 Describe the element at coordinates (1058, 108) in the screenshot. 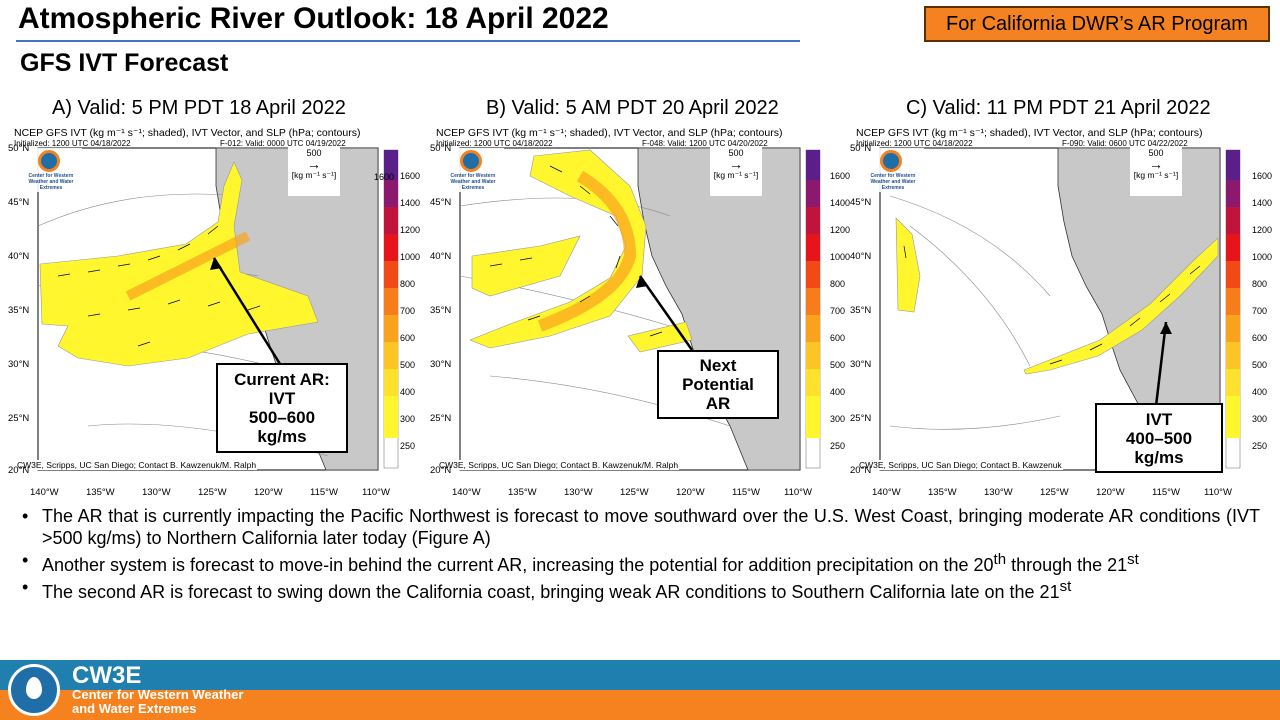

I see `panel-label-c: C) Valid: 11 PM PDT 21 April 2022` at that location.